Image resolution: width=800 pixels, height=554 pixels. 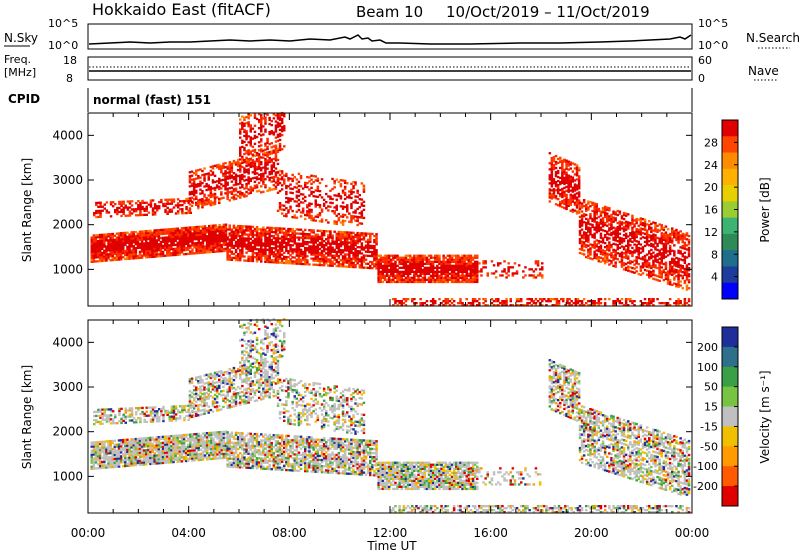 What do you see at coordinates (63, 45) in the screenshot?
I see `noise-left-tick-bottom: 10^0` at bounding box center [63, 45].